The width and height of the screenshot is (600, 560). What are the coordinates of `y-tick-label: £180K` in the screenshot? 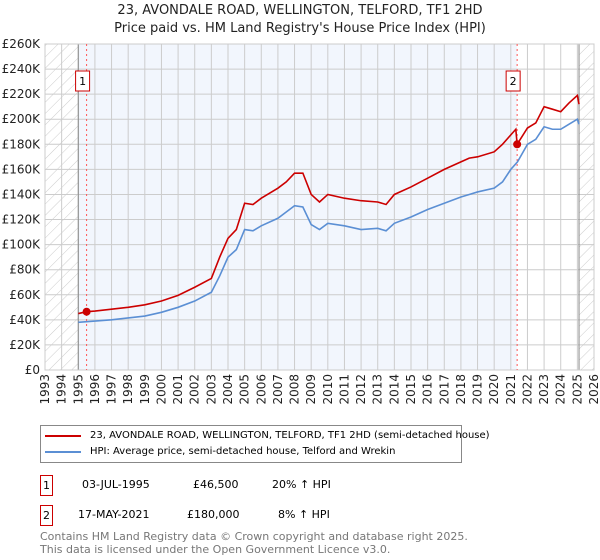 It's located at (22, 144).